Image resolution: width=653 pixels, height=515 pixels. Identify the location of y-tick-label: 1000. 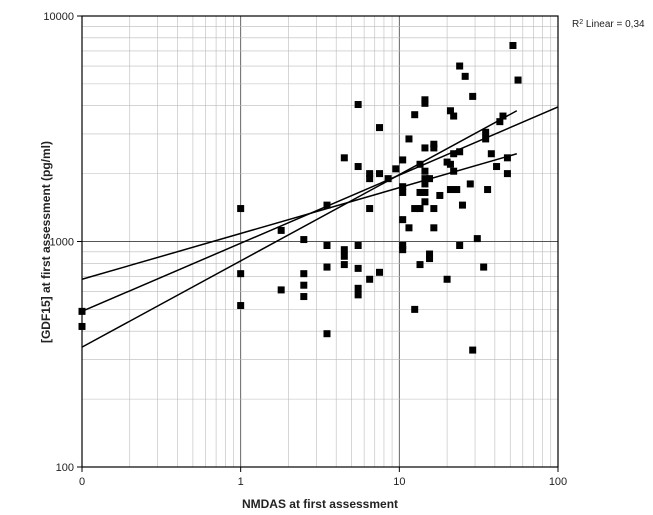
(62, 243).